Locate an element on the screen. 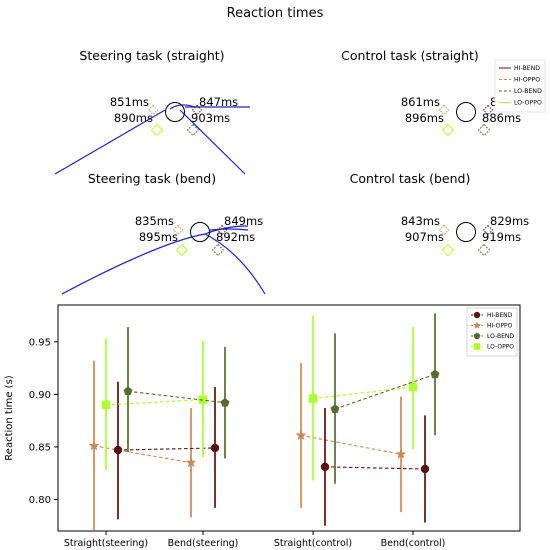 Image resolution: width=550 pixels, height=550 pixels. rt-label-hi-bend: 847ms is located at coordinates (218, 102).